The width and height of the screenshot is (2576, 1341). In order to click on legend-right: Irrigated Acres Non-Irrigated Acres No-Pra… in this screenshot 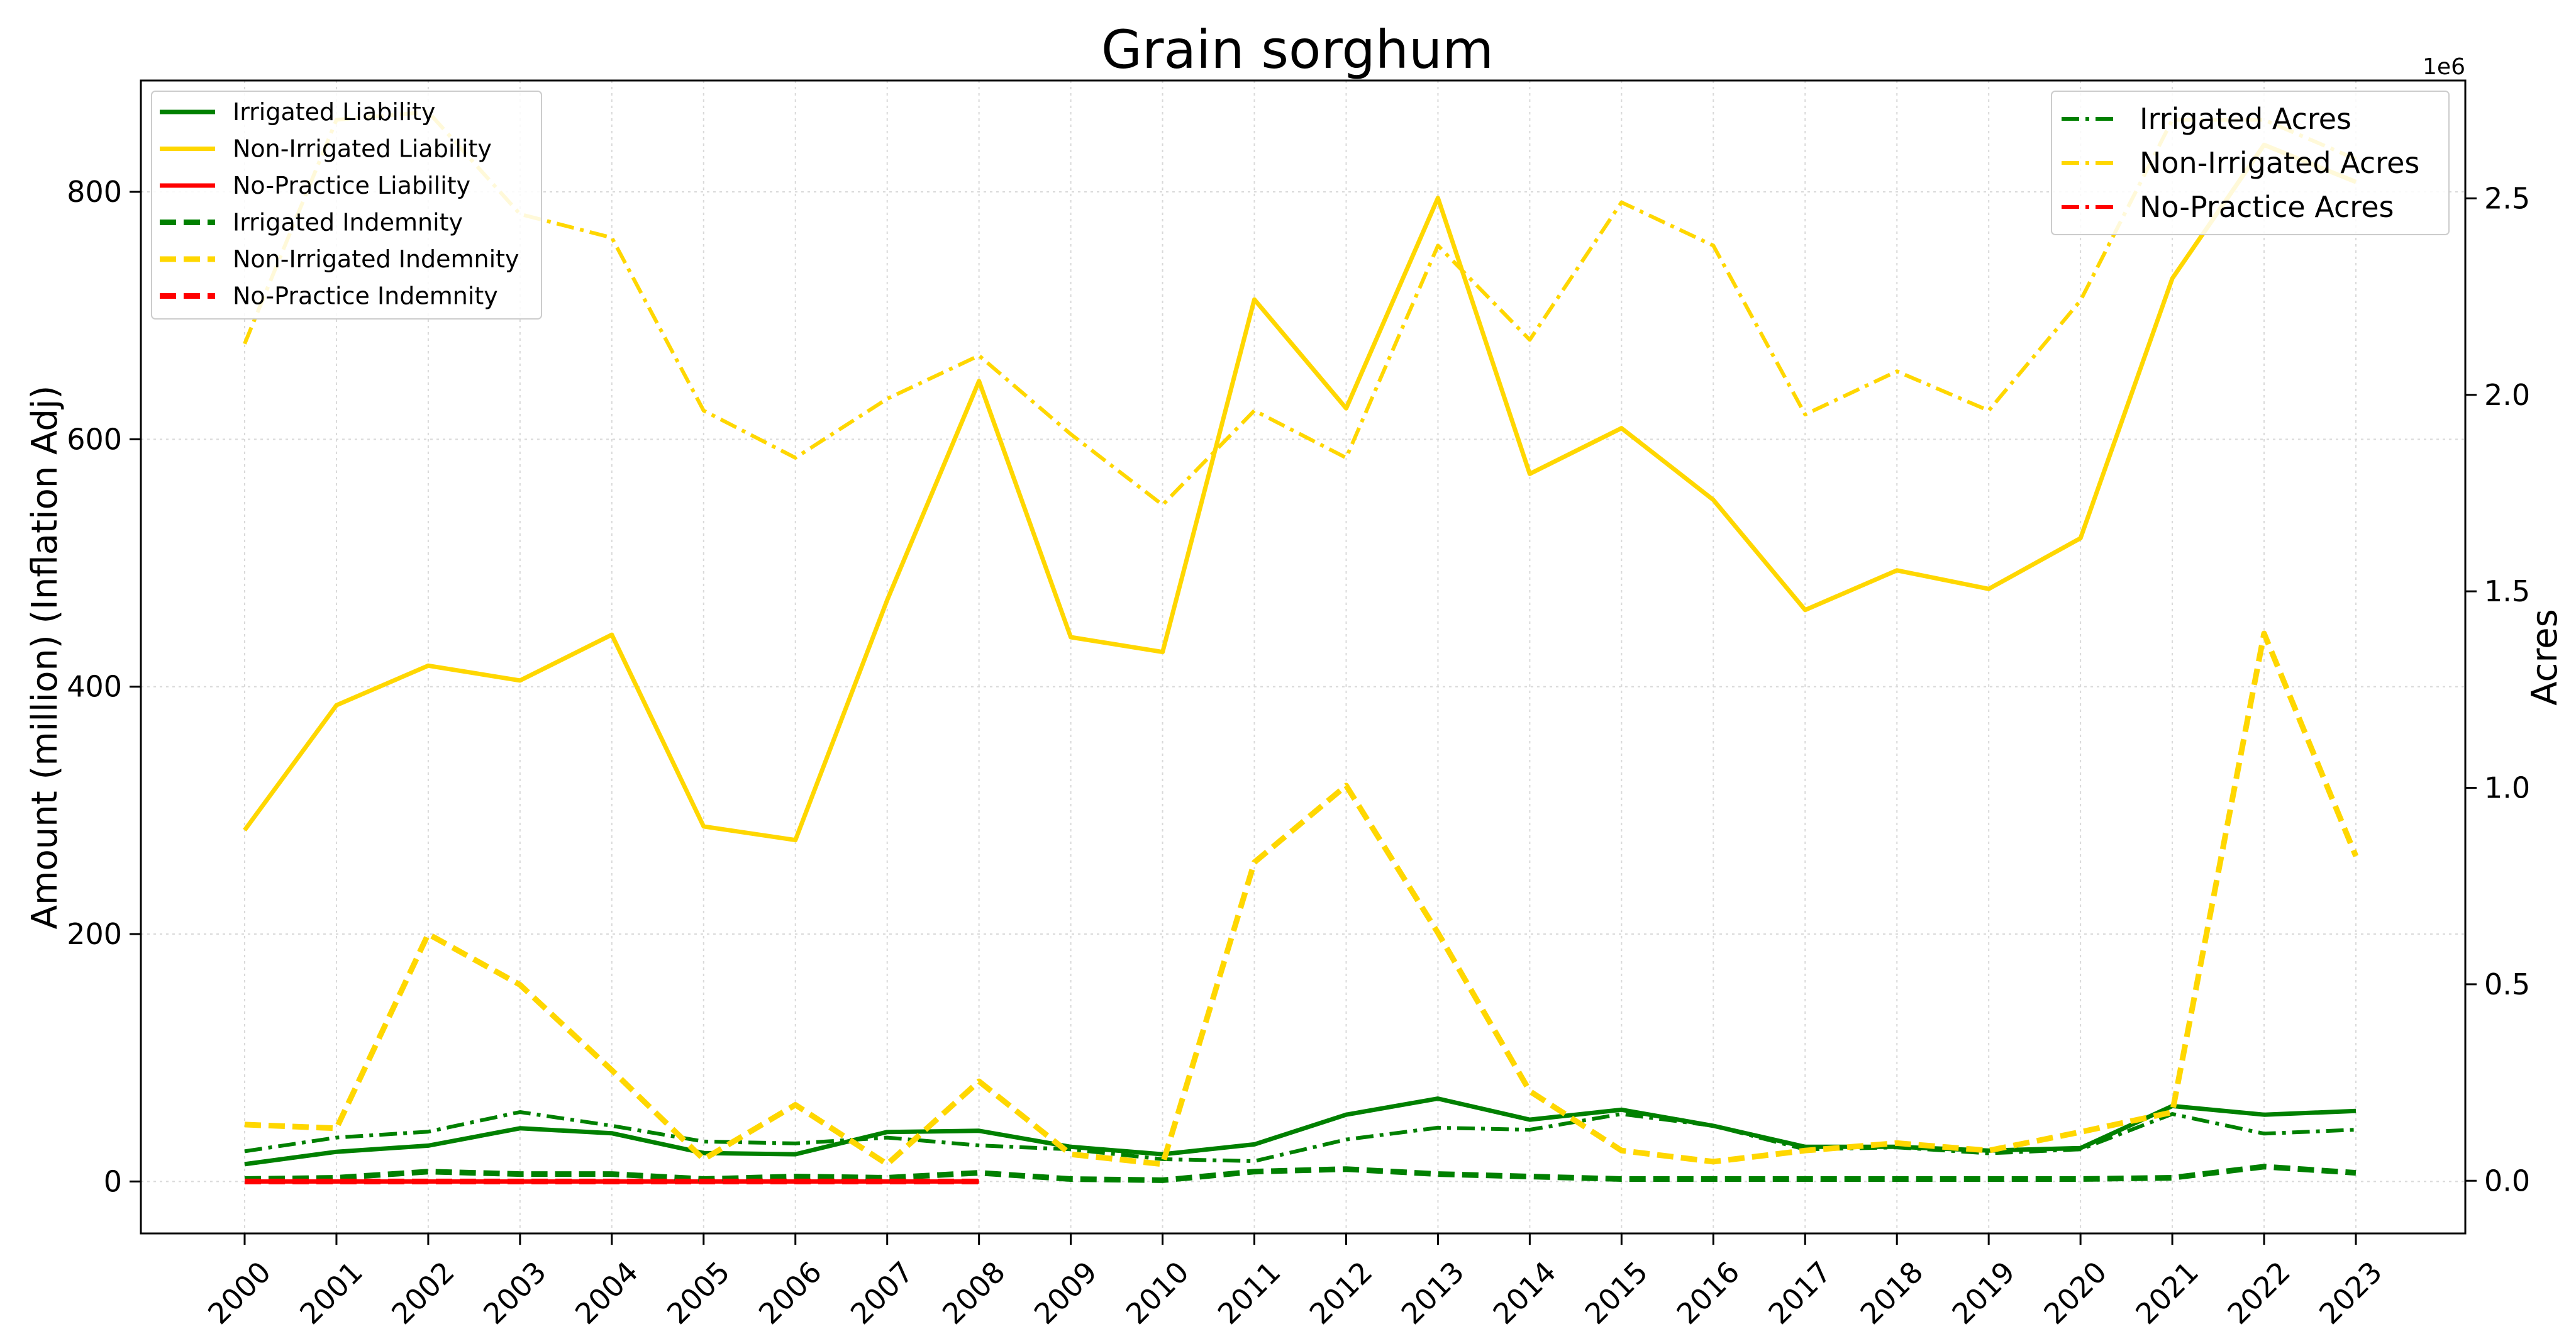, I will do `click(2250, 163)`.